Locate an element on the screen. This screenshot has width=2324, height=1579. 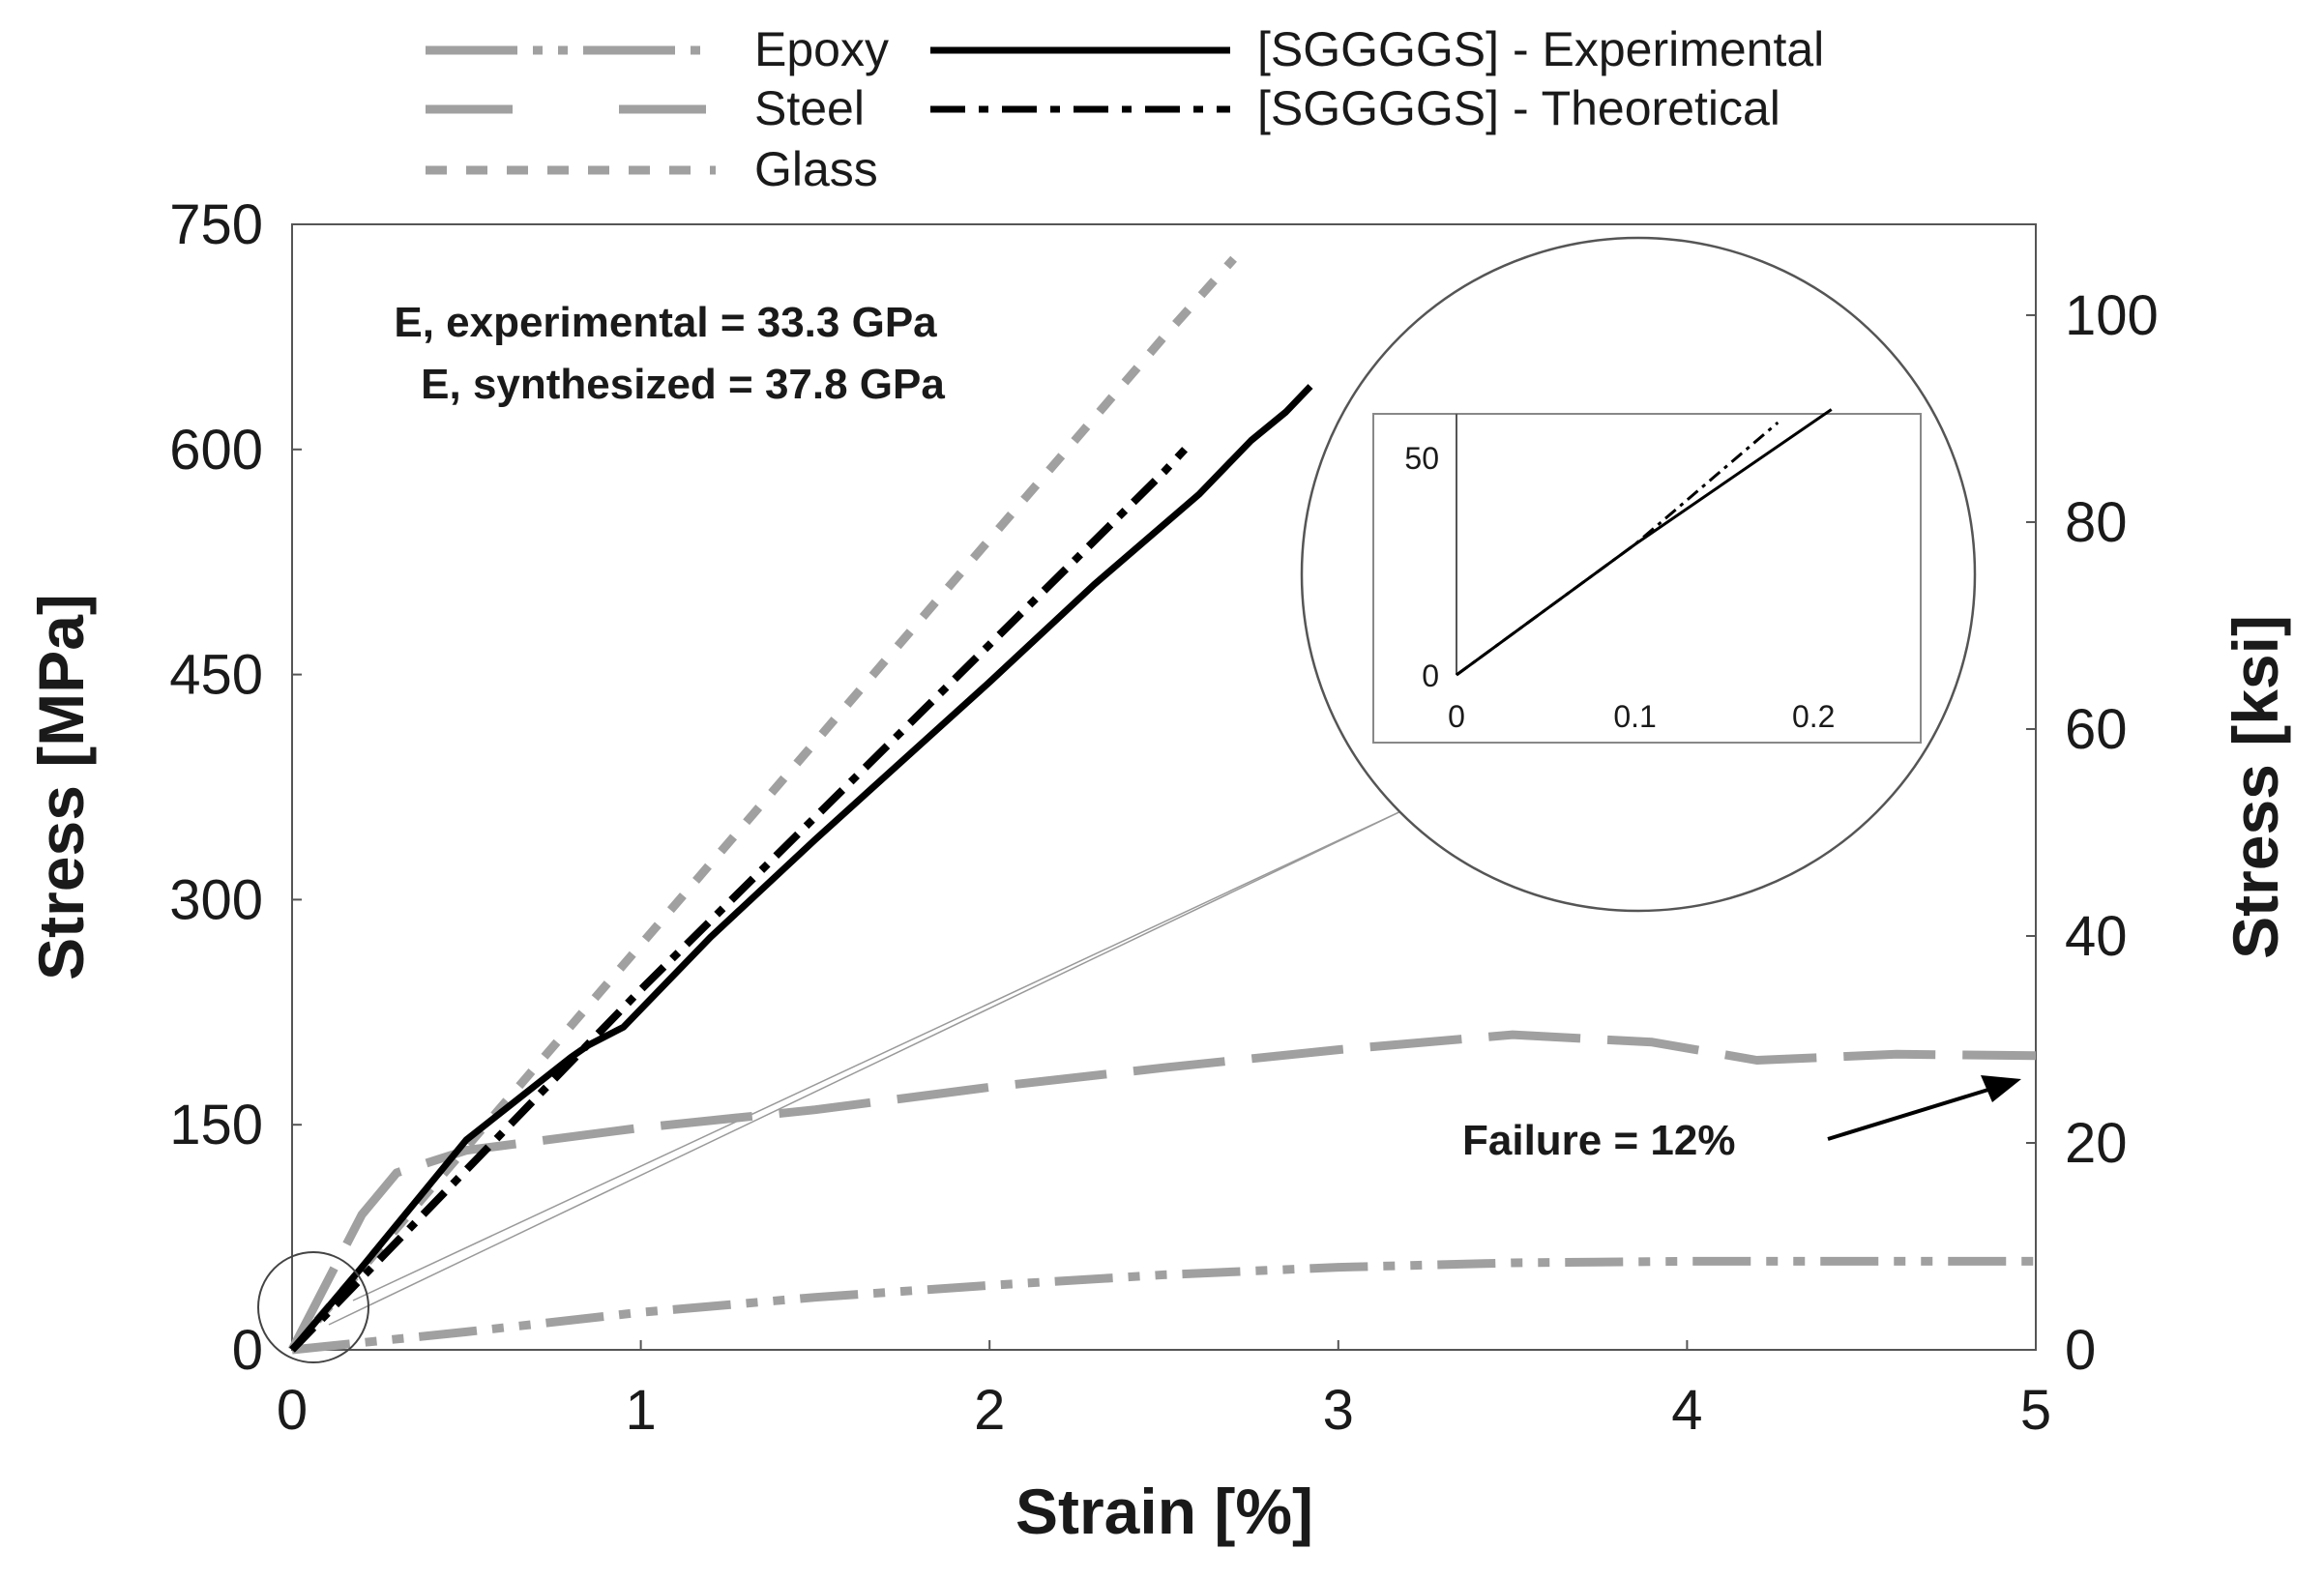
x-tick-label: 2 is located at coordinates (989, 1411).